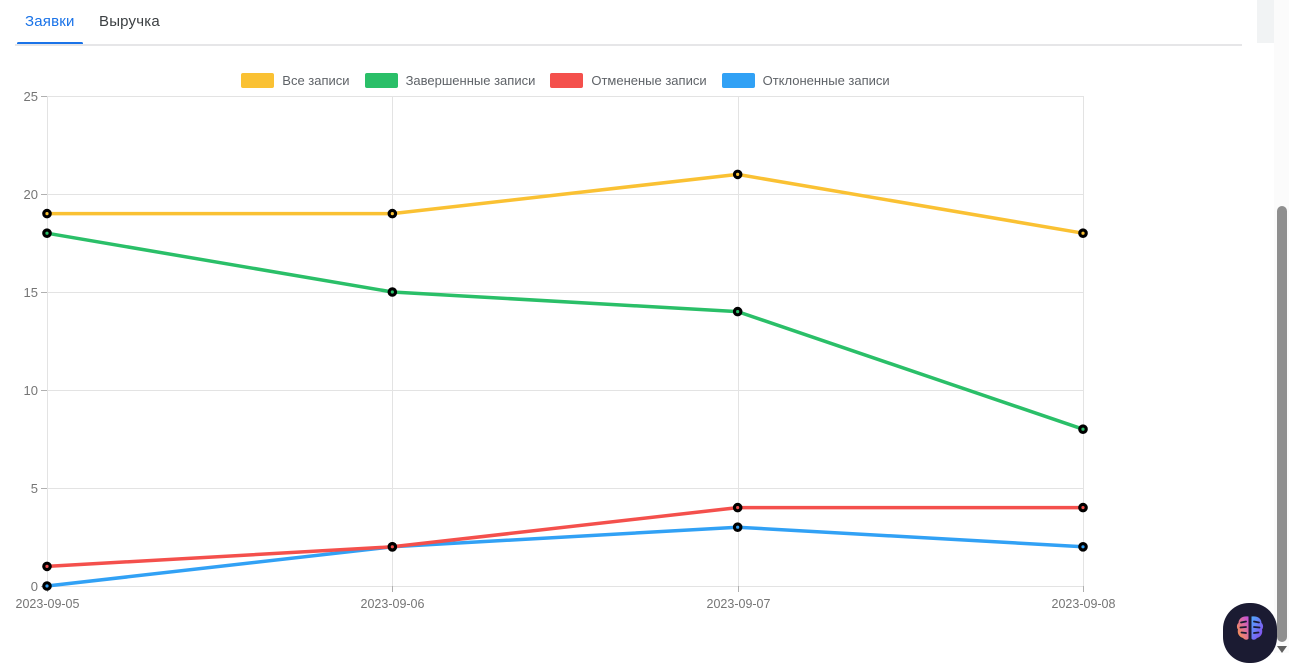  What do you see at coordinates (393, 604) in the screenshot?
I see `x-axis-tick-label: 2023-09-06` at bounding box center [393, 604].